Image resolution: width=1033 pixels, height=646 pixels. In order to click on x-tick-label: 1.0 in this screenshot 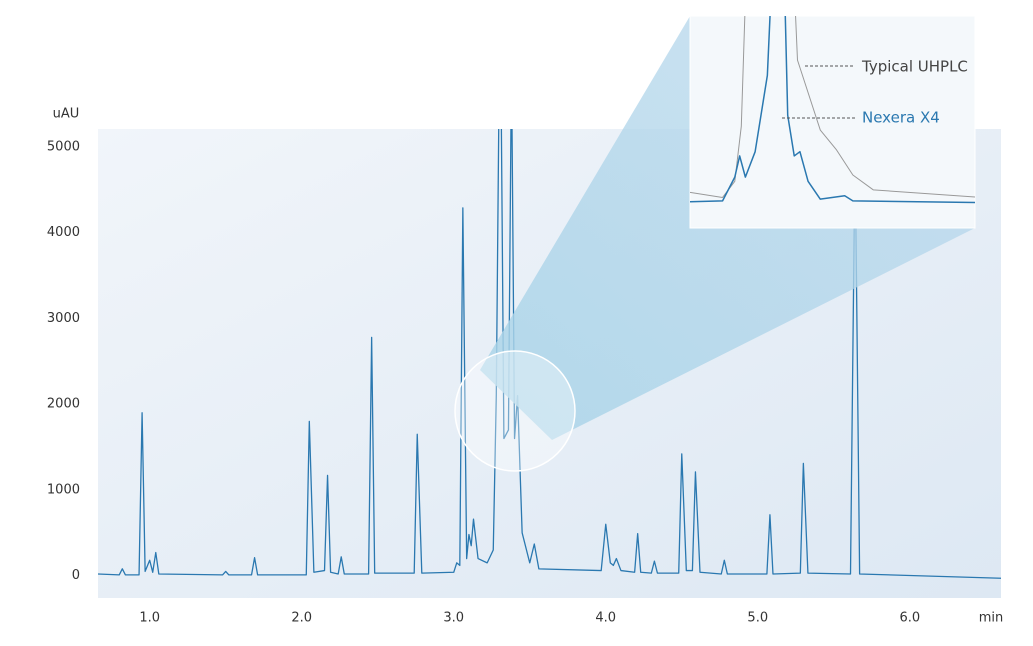, I will do `click(149, 618)`.